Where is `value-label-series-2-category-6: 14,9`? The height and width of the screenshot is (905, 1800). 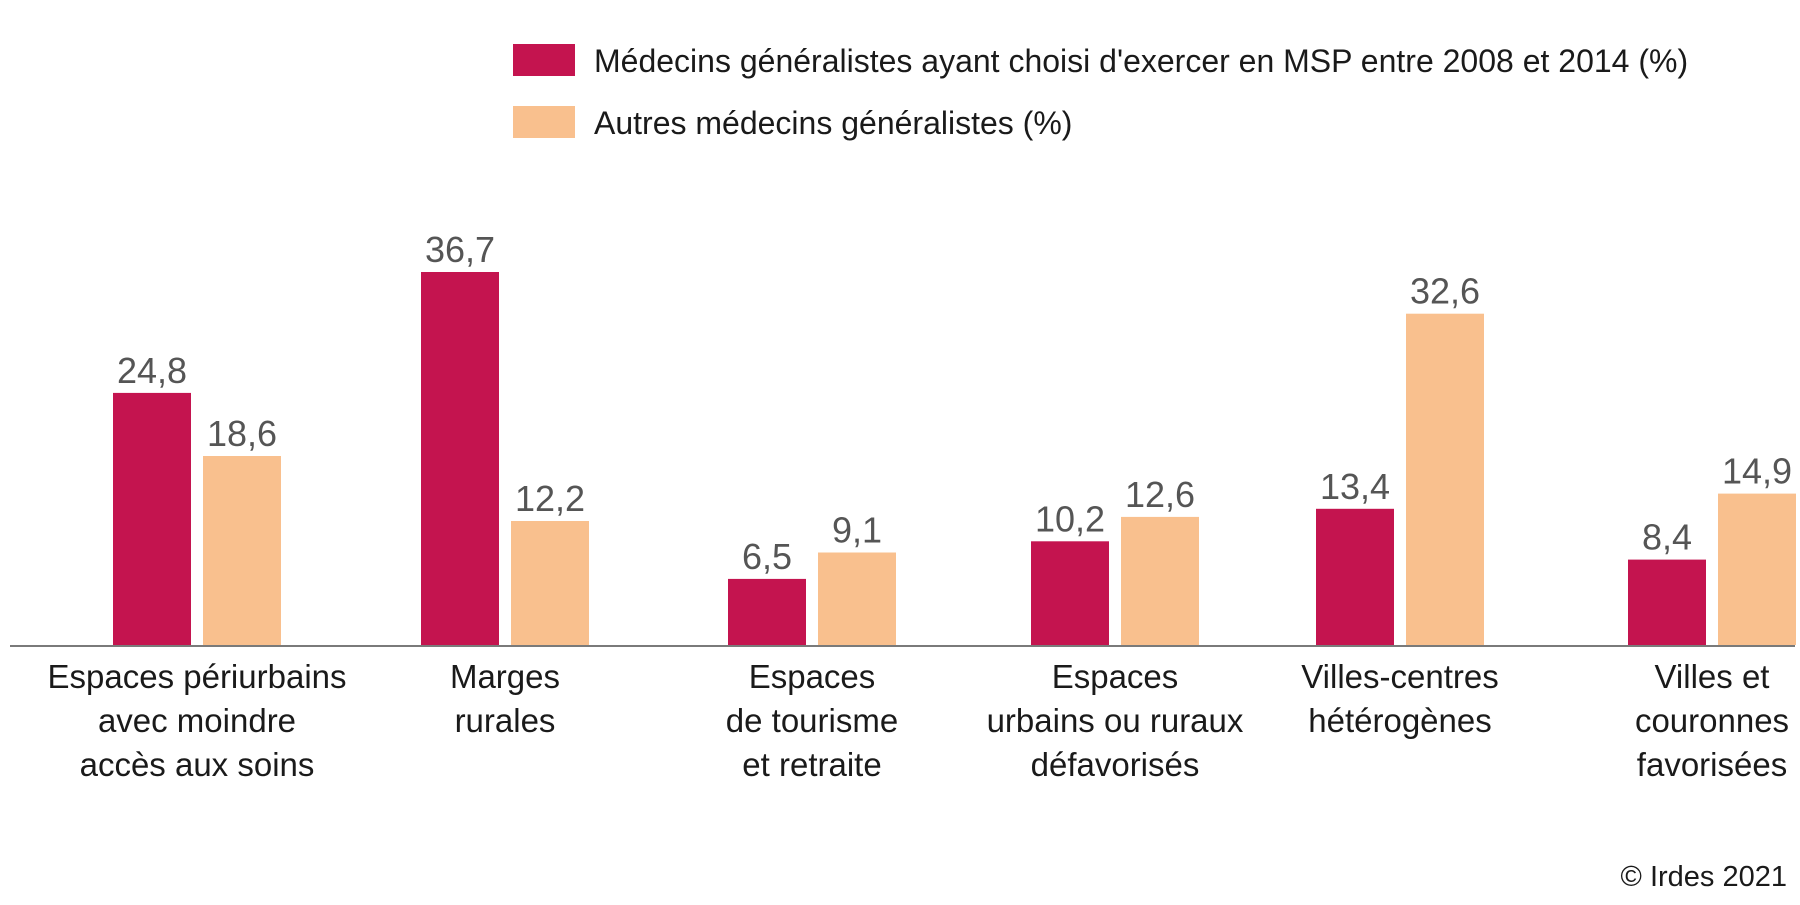 value-label-series-2-category-6: 14,9 is located at coordinates (1757, 471).